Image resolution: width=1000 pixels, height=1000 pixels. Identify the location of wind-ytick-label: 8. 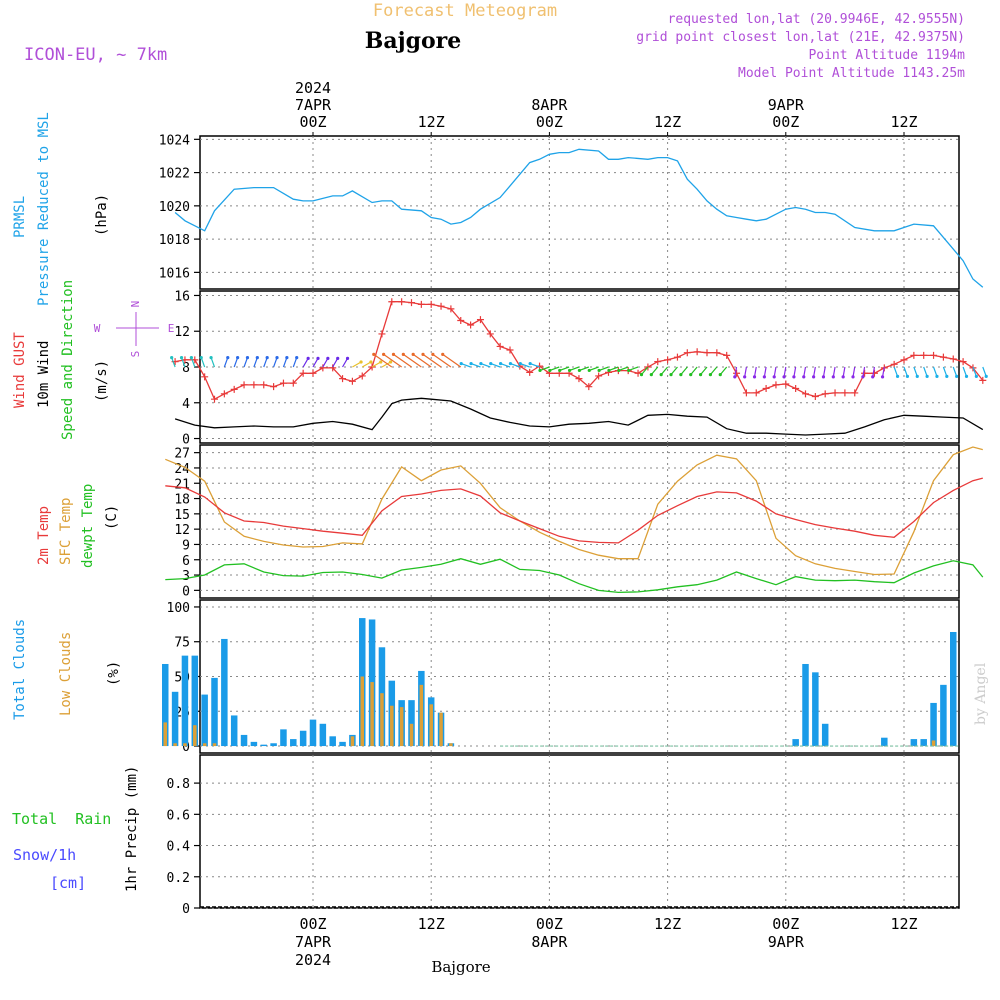
(186, 368).